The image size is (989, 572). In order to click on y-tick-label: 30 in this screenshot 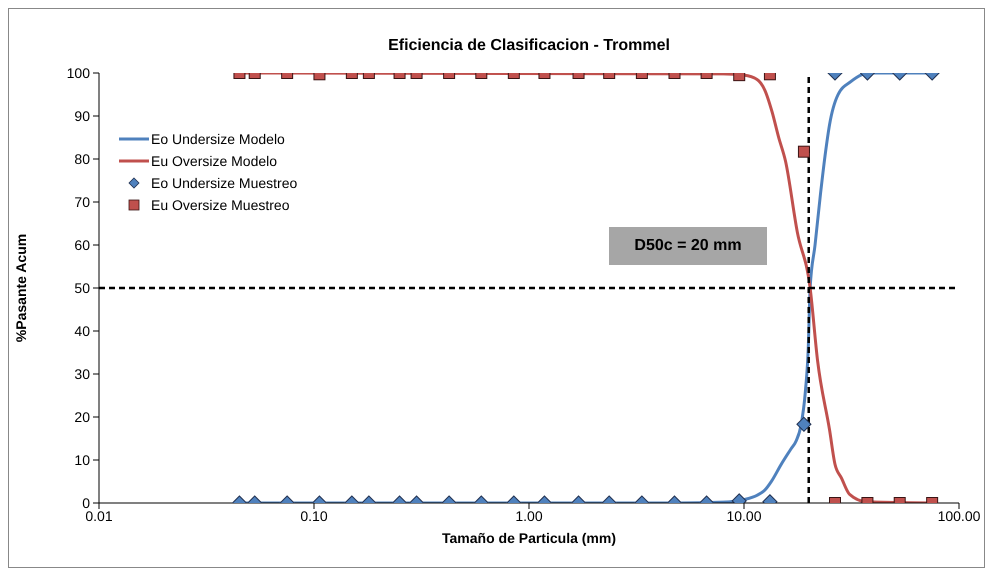, I will do `click(82, 374)`.